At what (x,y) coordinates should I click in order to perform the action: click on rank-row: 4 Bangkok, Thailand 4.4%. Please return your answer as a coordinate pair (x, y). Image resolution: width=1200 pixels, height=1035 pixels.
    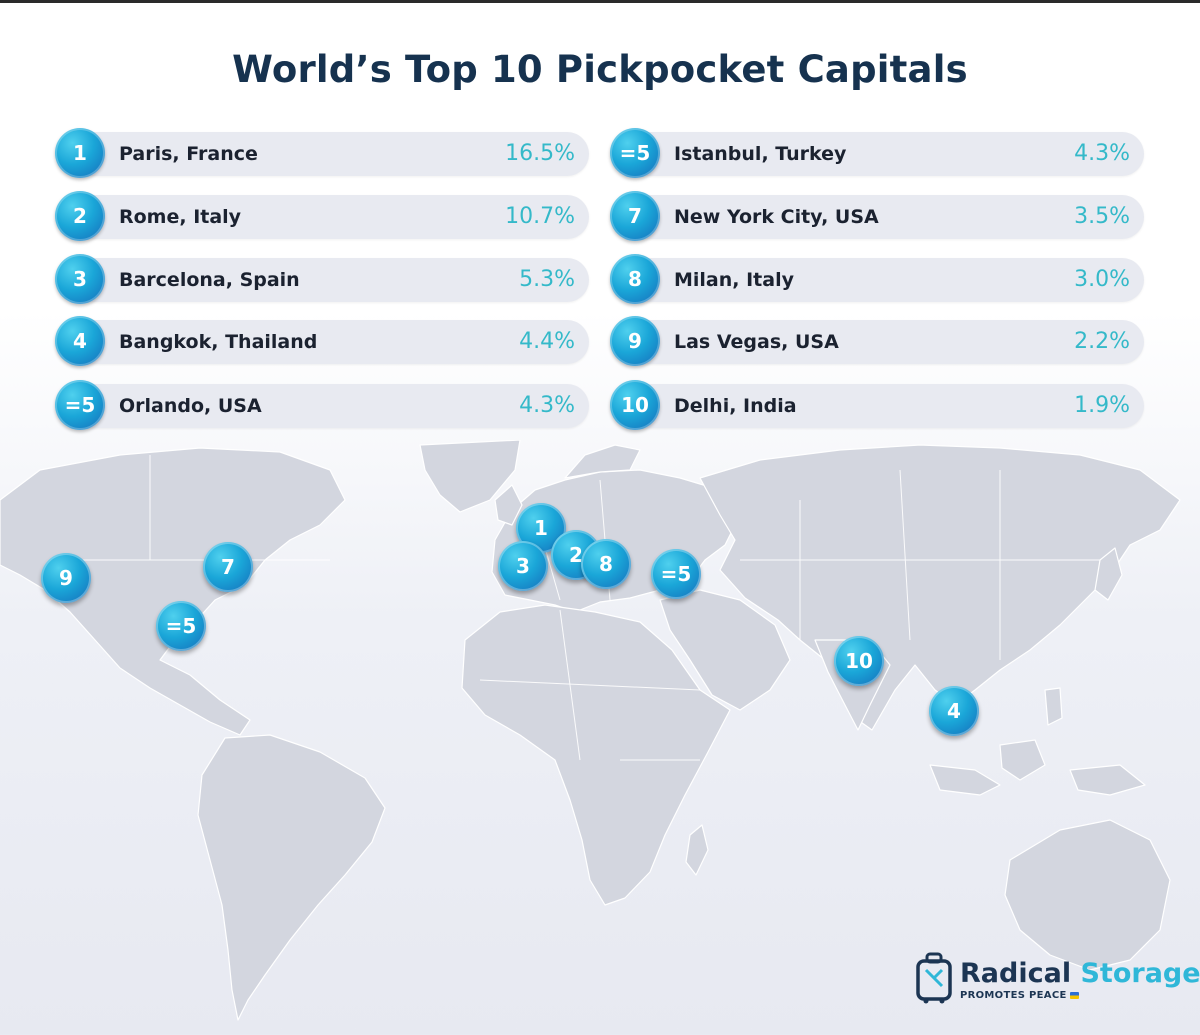
    Looking at the image, I should click on (322, 341).